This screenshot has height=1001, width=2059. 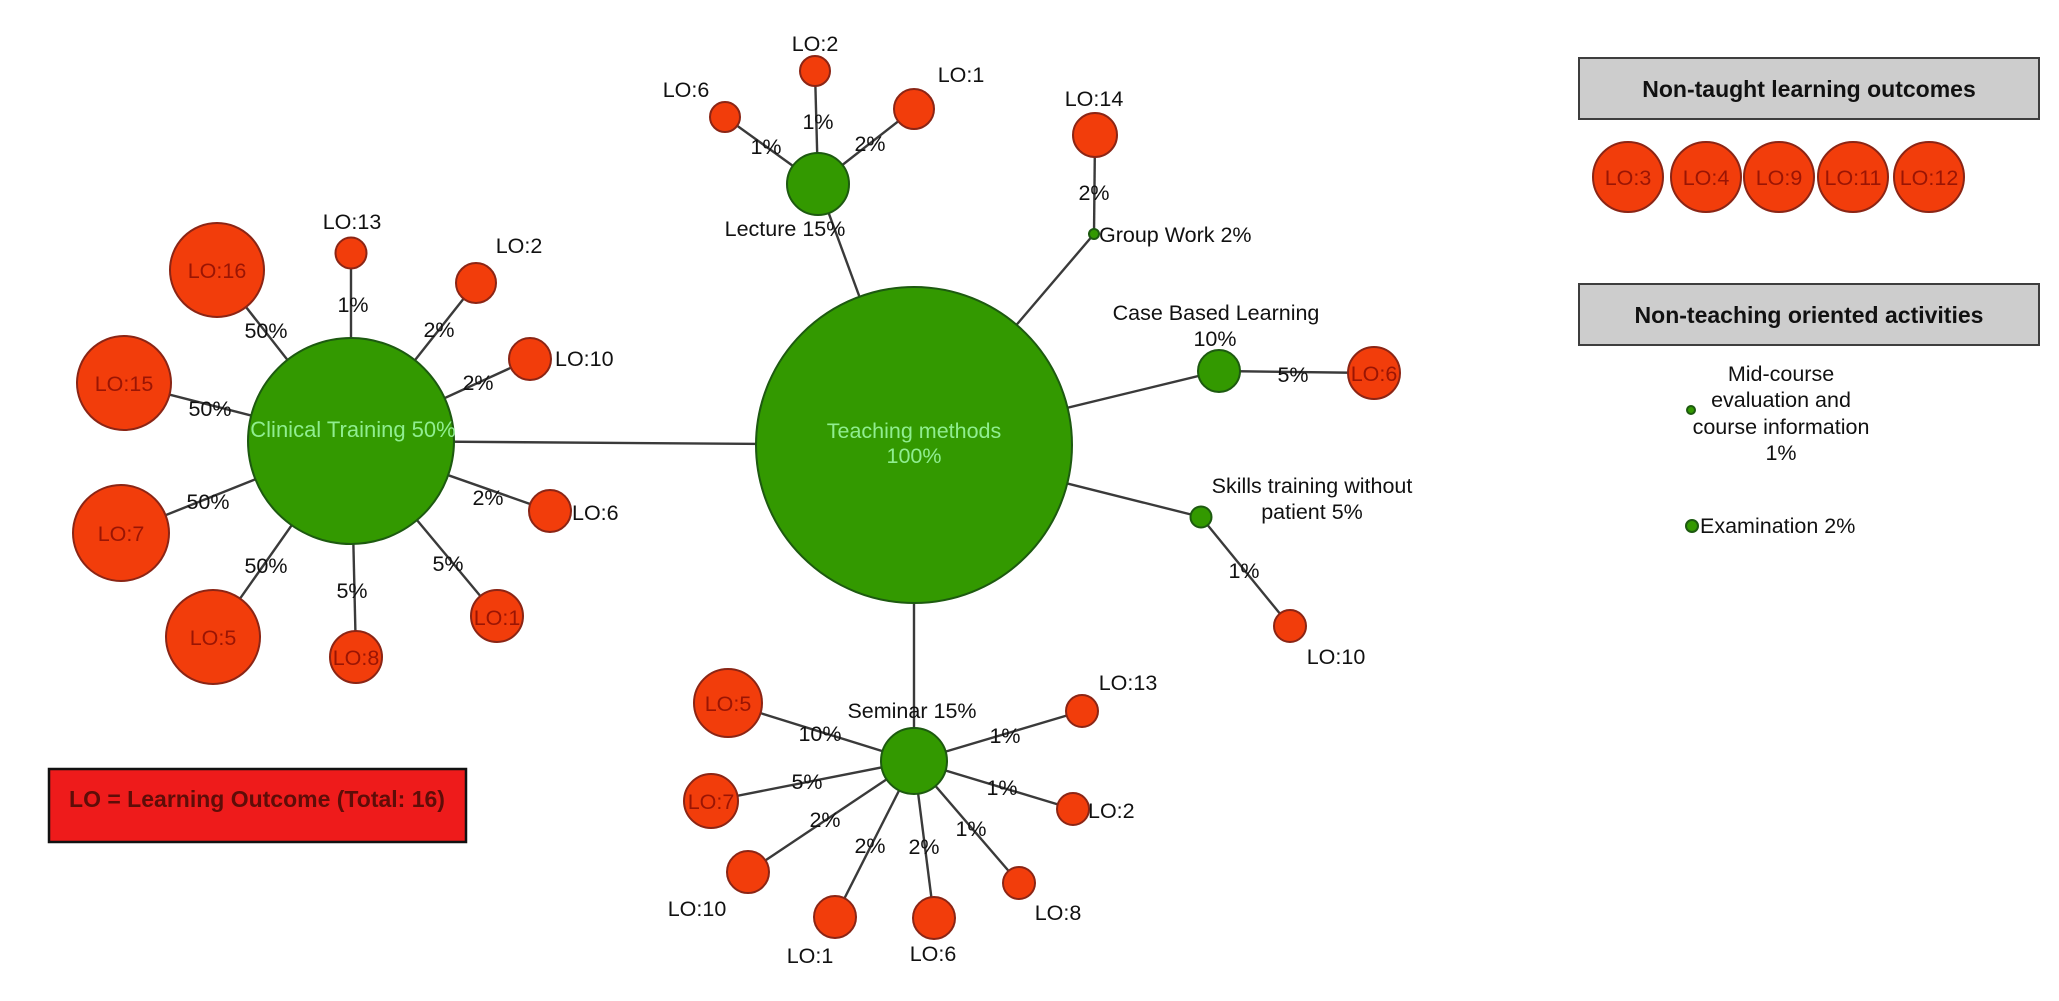 I want to click on svg-text: 100%, so click(x=914, y=456).